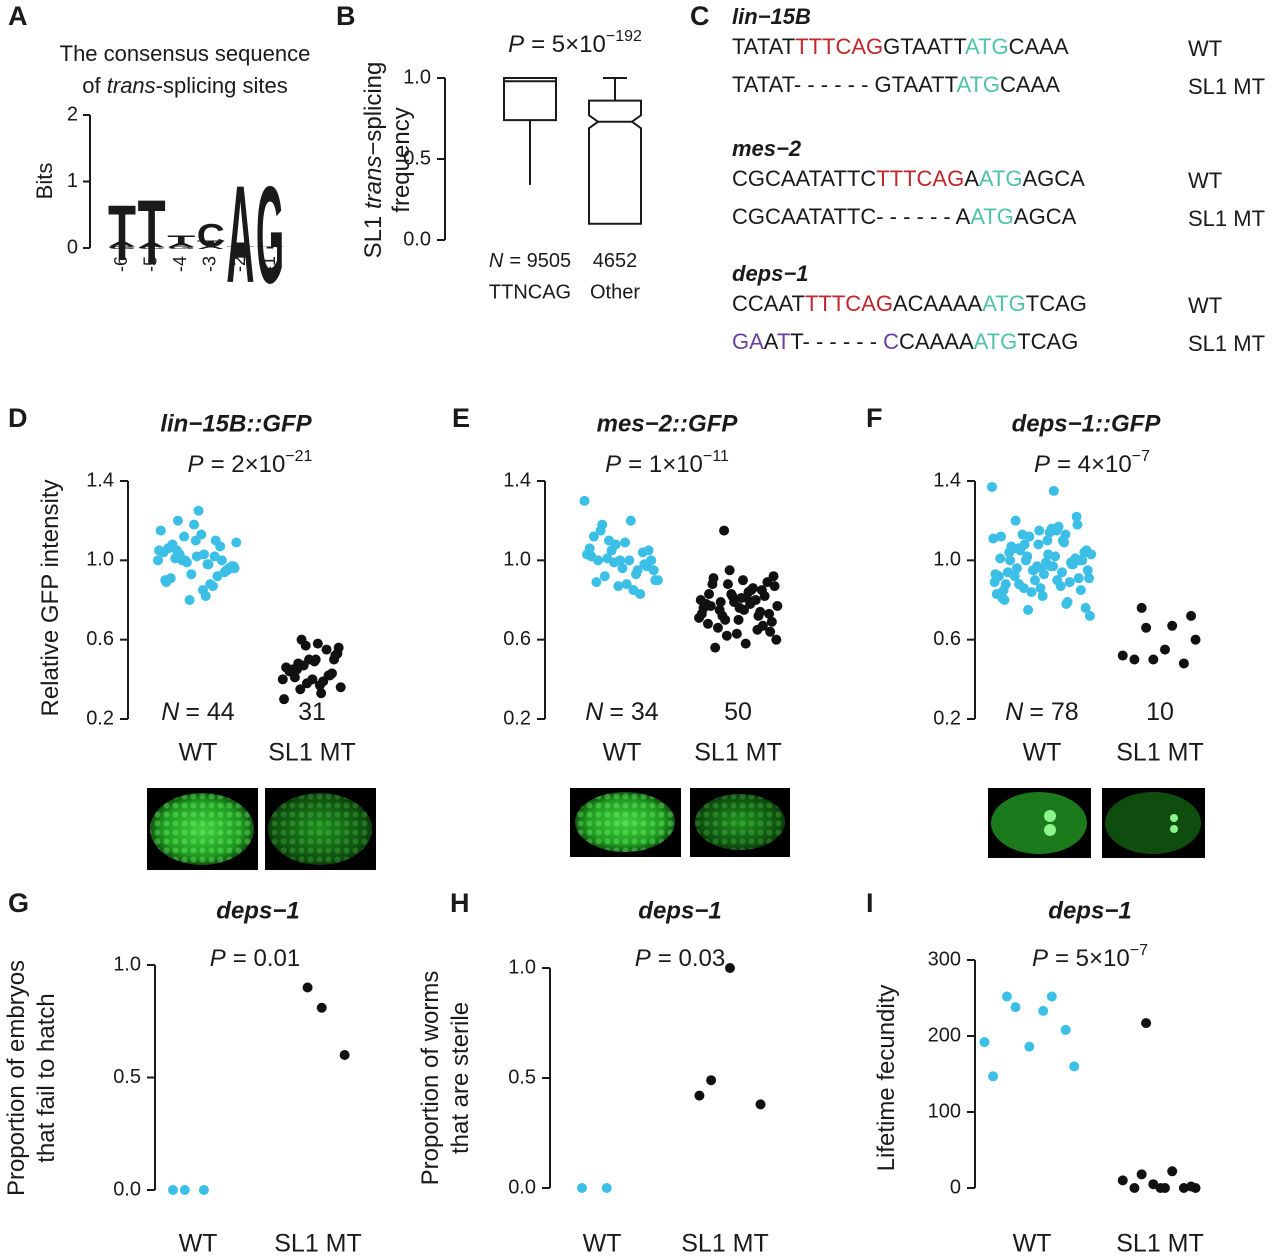  Describe the element at coordinates (269, 264) in the screenshot. I see `x-tick-label: -1` at that location.